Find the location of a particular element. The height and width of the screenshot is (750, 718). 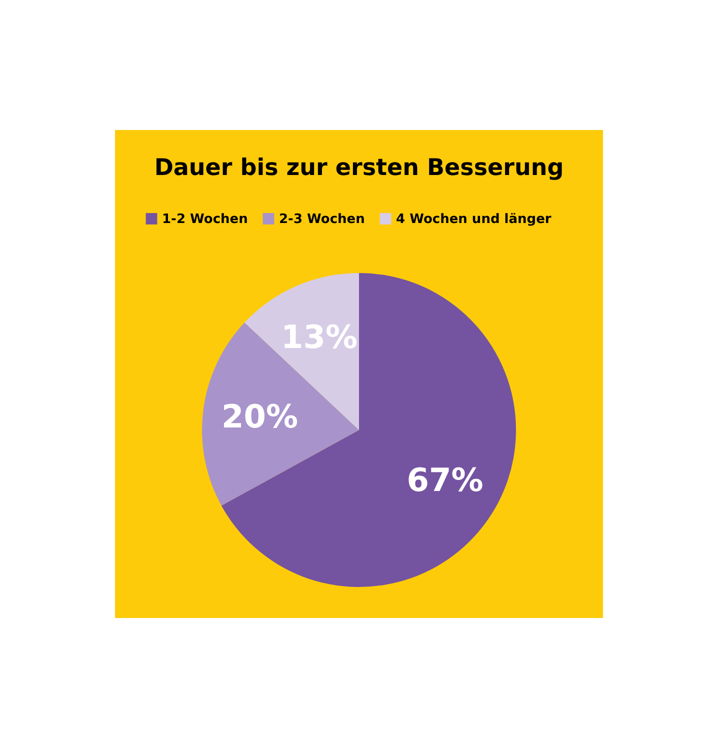

legend-label: 1-2 Wochen is located at coordinates (205, 219).